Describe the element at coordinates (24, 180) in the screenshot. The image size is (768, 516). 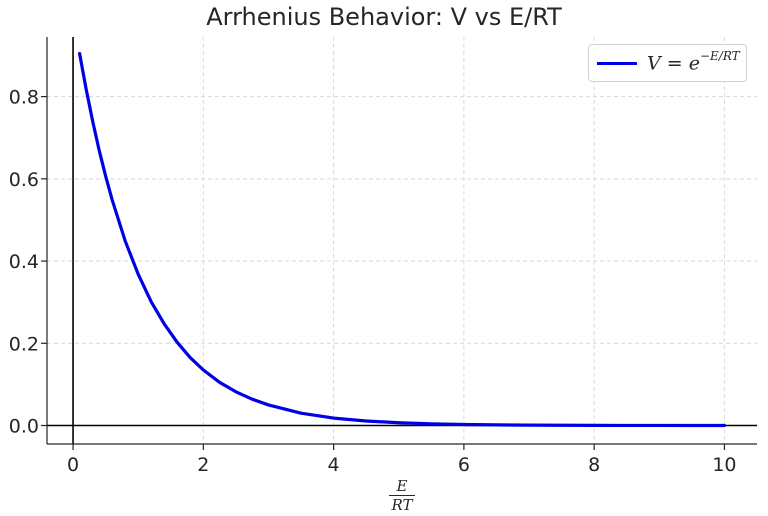
I see `y-tick-label: 0.6` at that location.